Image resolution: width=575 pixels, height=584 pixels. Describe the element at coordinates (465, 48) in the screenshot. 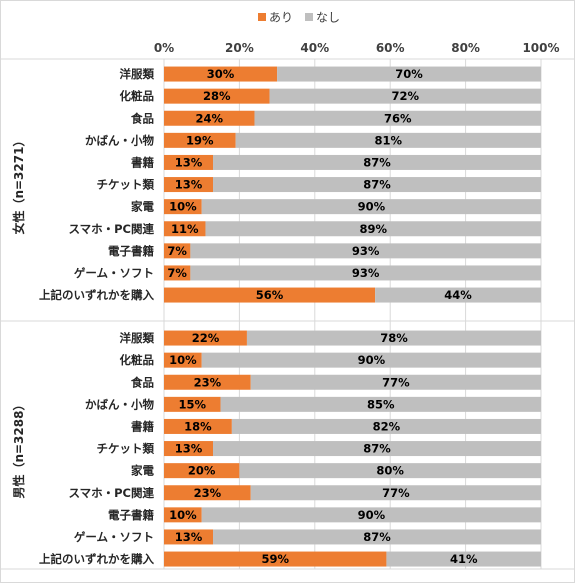

I see `x-tick-label: 80%` at that location.